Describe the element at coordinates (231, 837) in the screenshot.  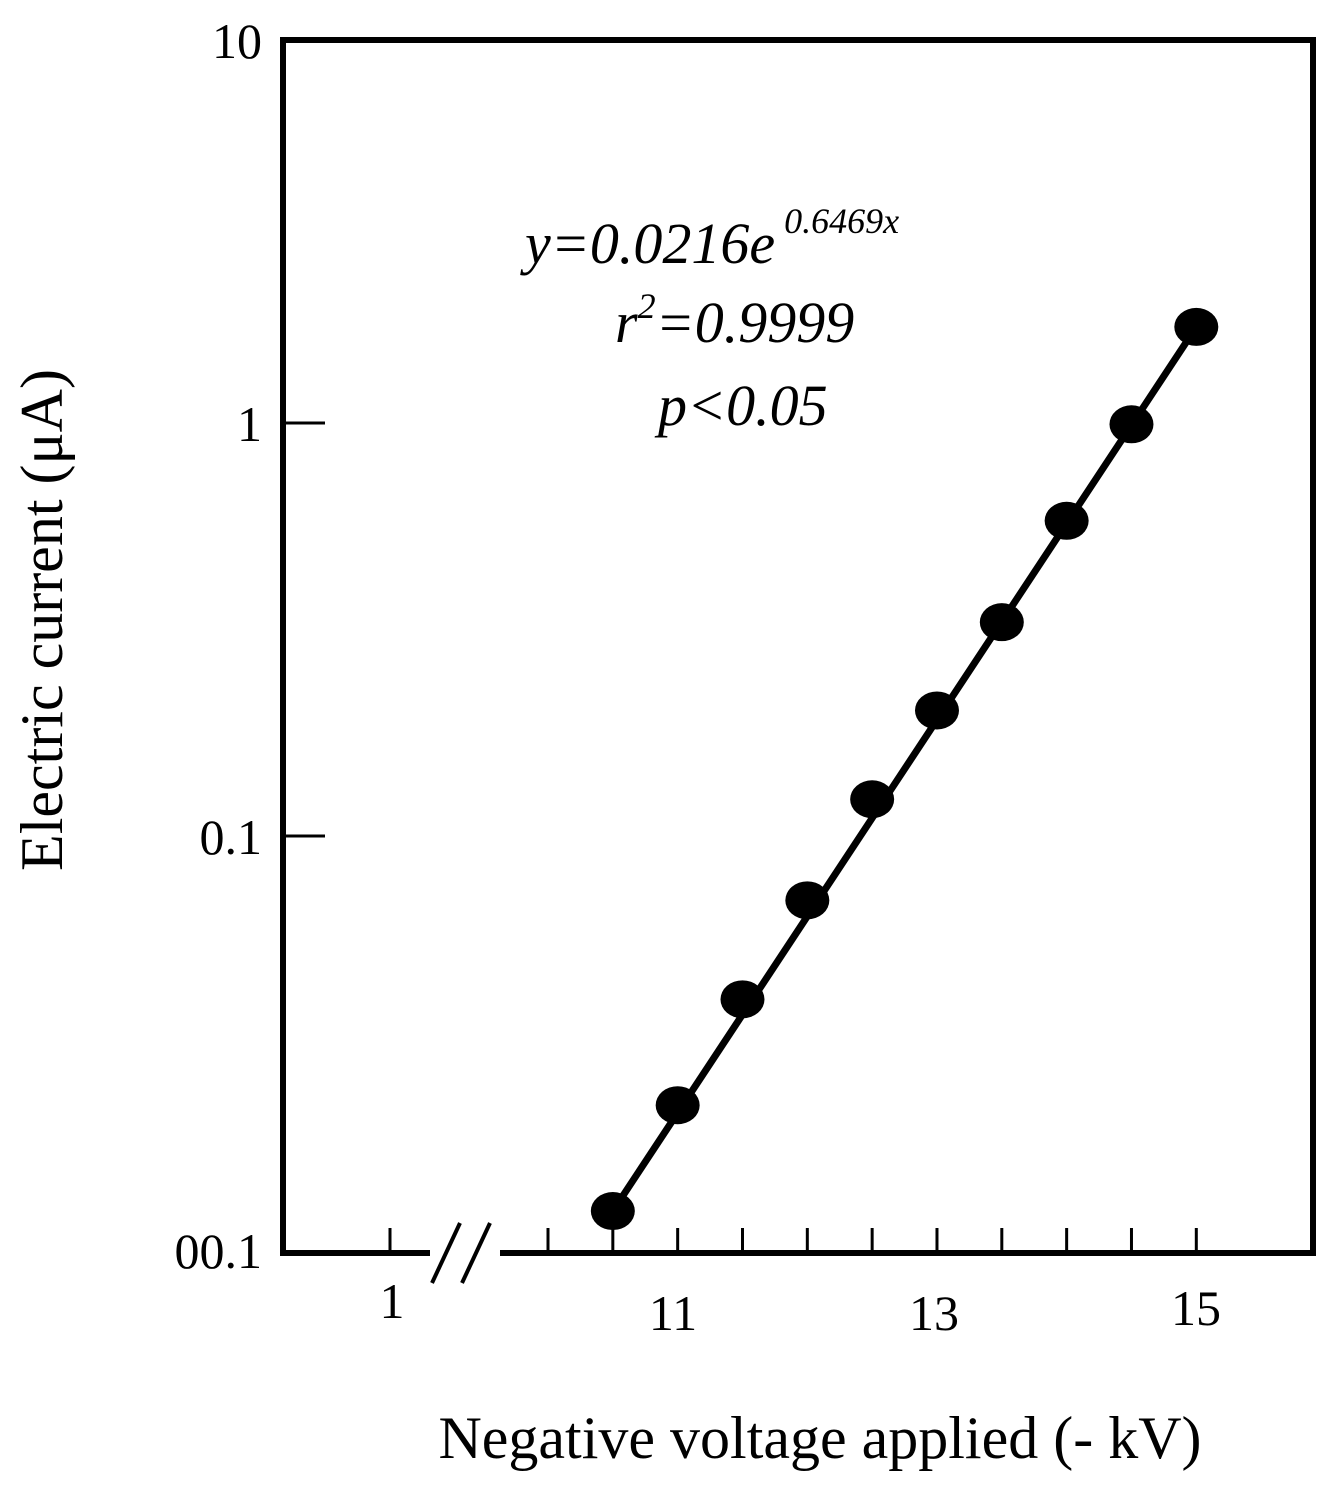
I see `y-tick-label: 0.1` at that location.